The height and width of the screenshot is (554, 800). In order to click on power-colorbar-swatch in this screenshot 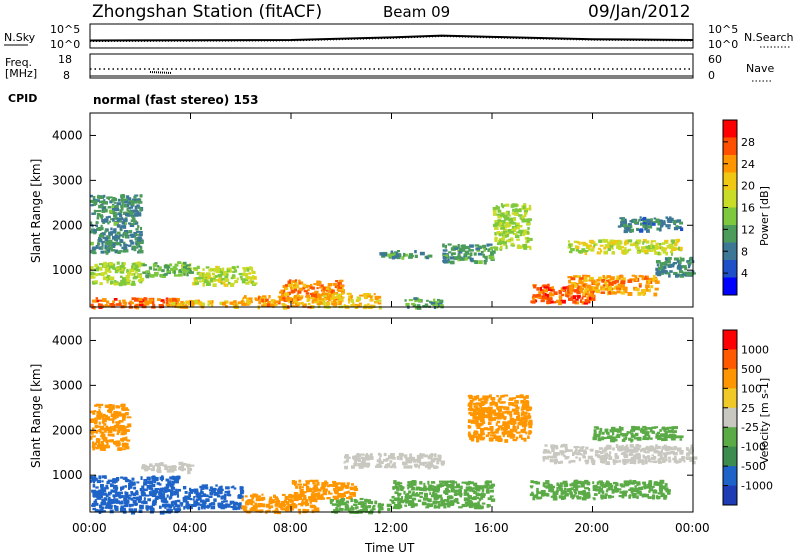, I will do `click(730, 216)`.